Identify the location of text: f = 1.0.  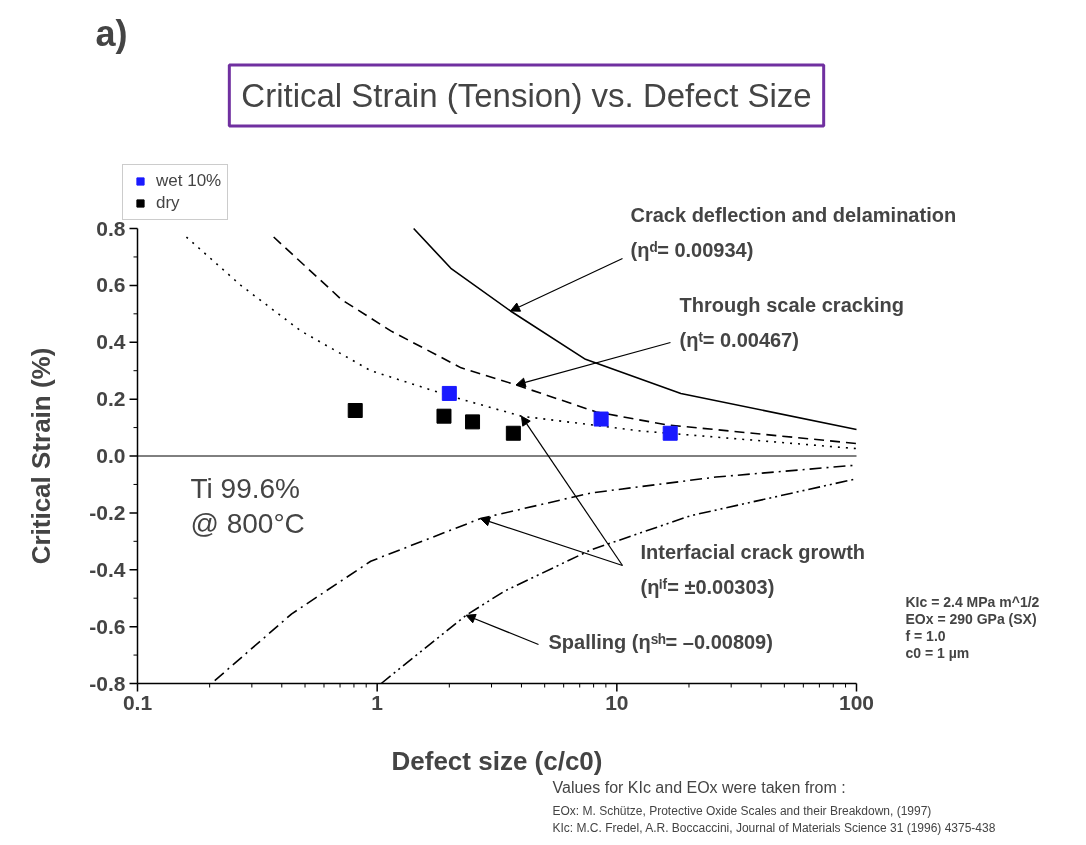
(925, 635).